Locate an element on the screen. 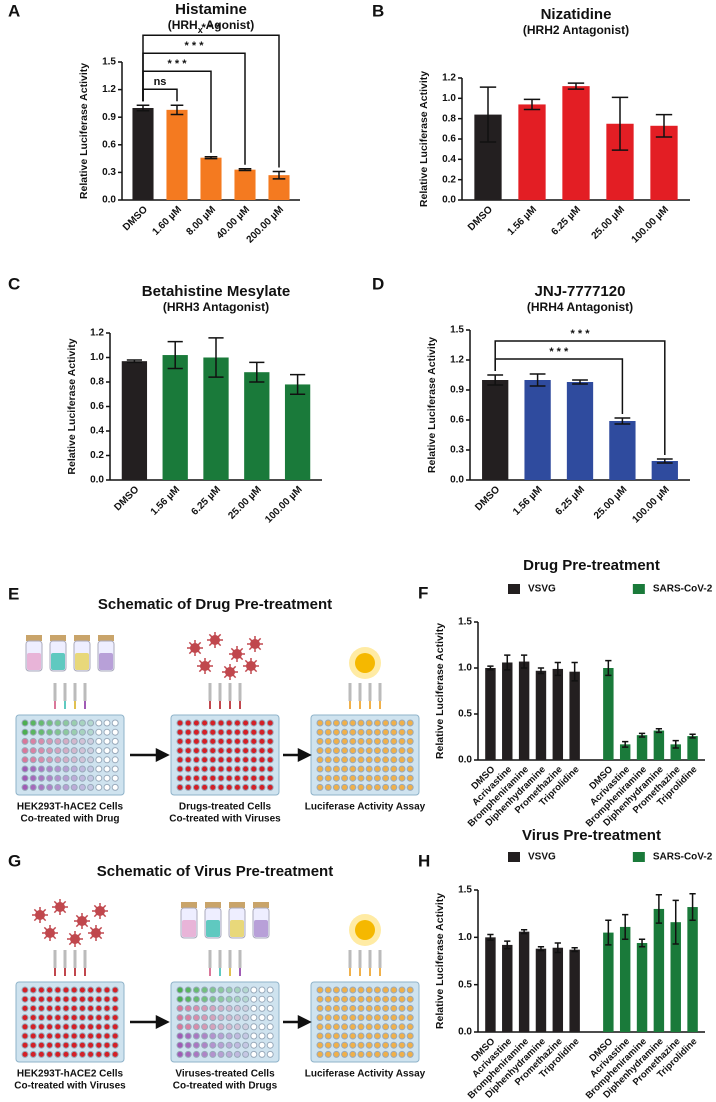  panel-letter: F is located at coordinates (423, 592).